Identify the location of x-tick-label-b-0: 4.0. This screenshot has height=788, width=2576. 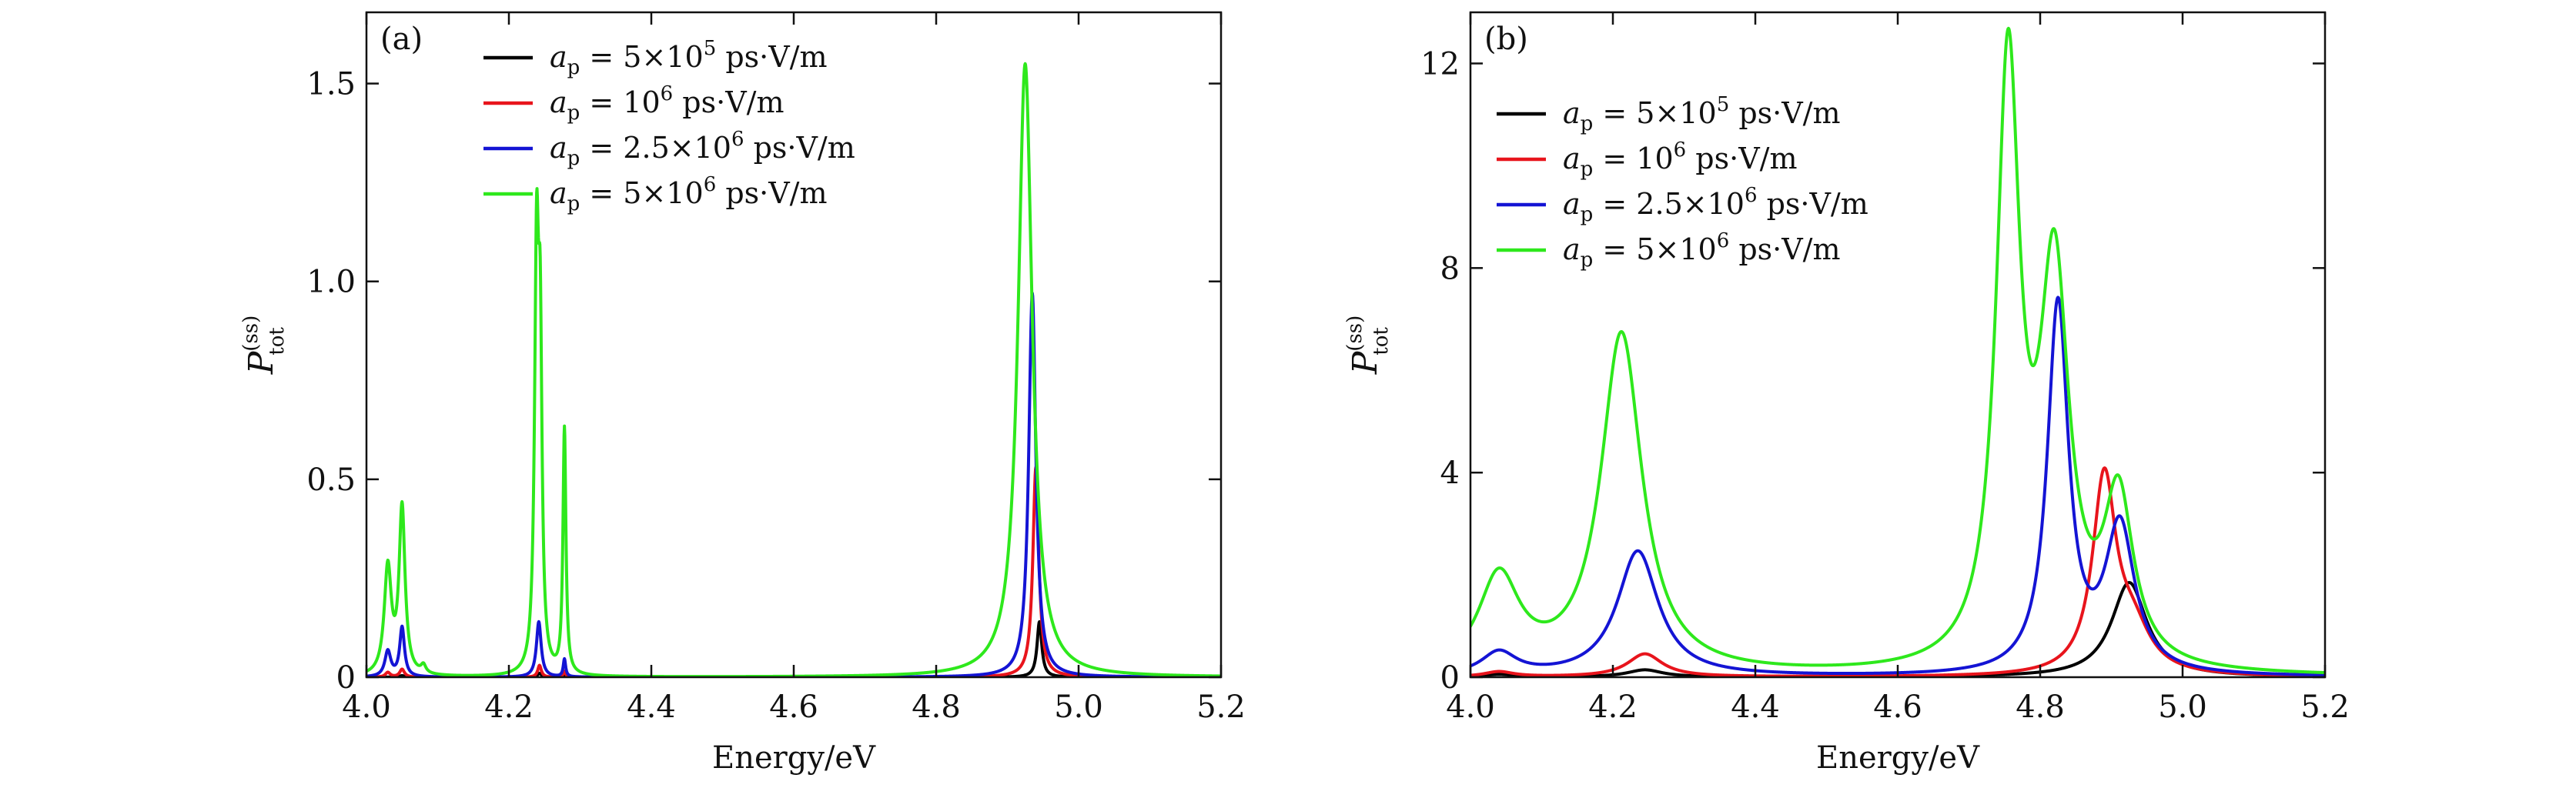
(1471, 707).